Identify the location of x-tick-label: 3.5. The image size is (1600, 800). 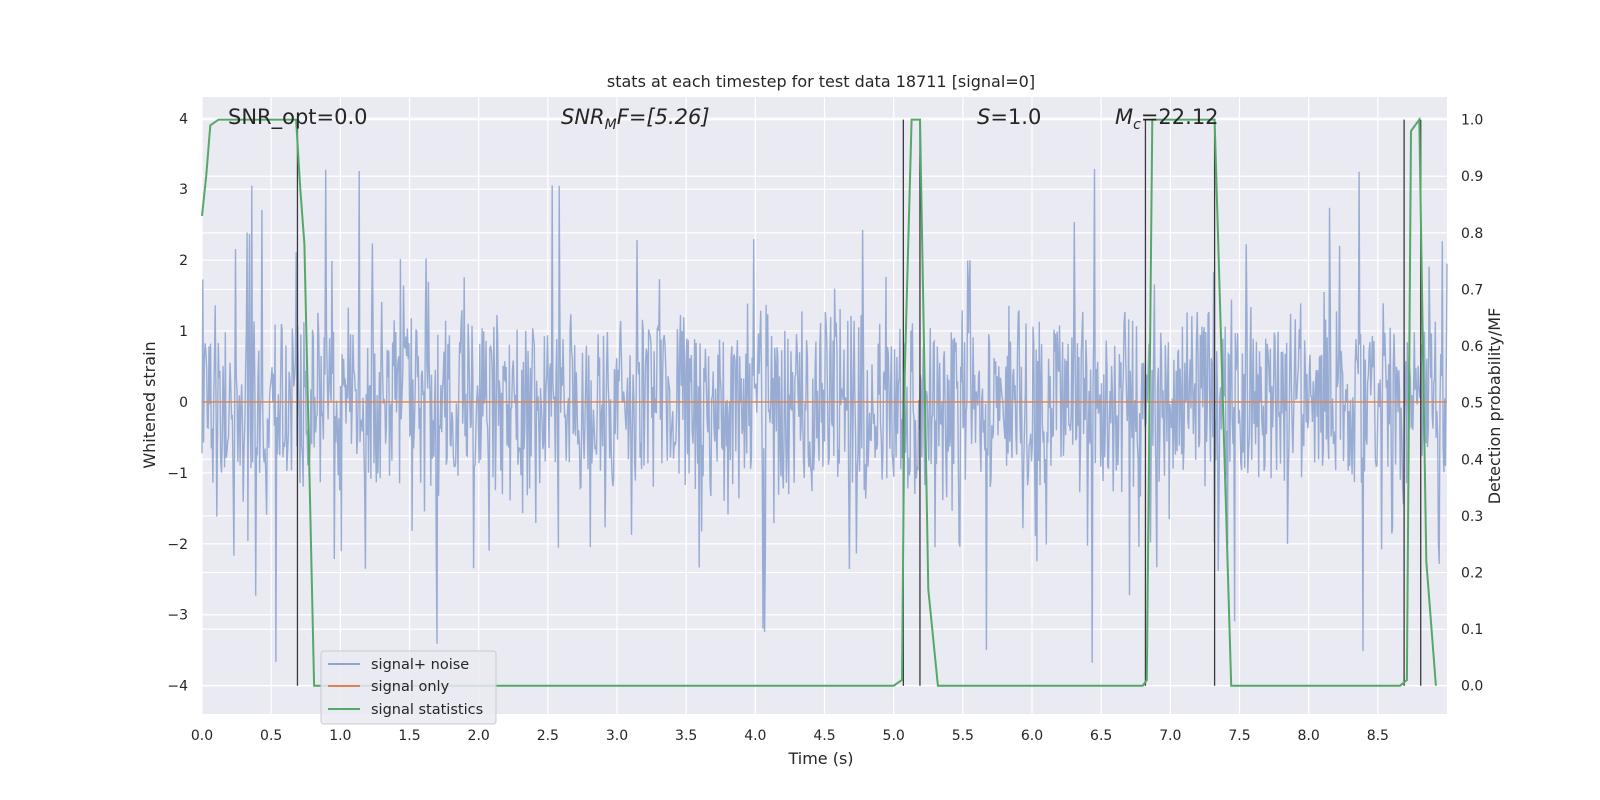
(686, 736).